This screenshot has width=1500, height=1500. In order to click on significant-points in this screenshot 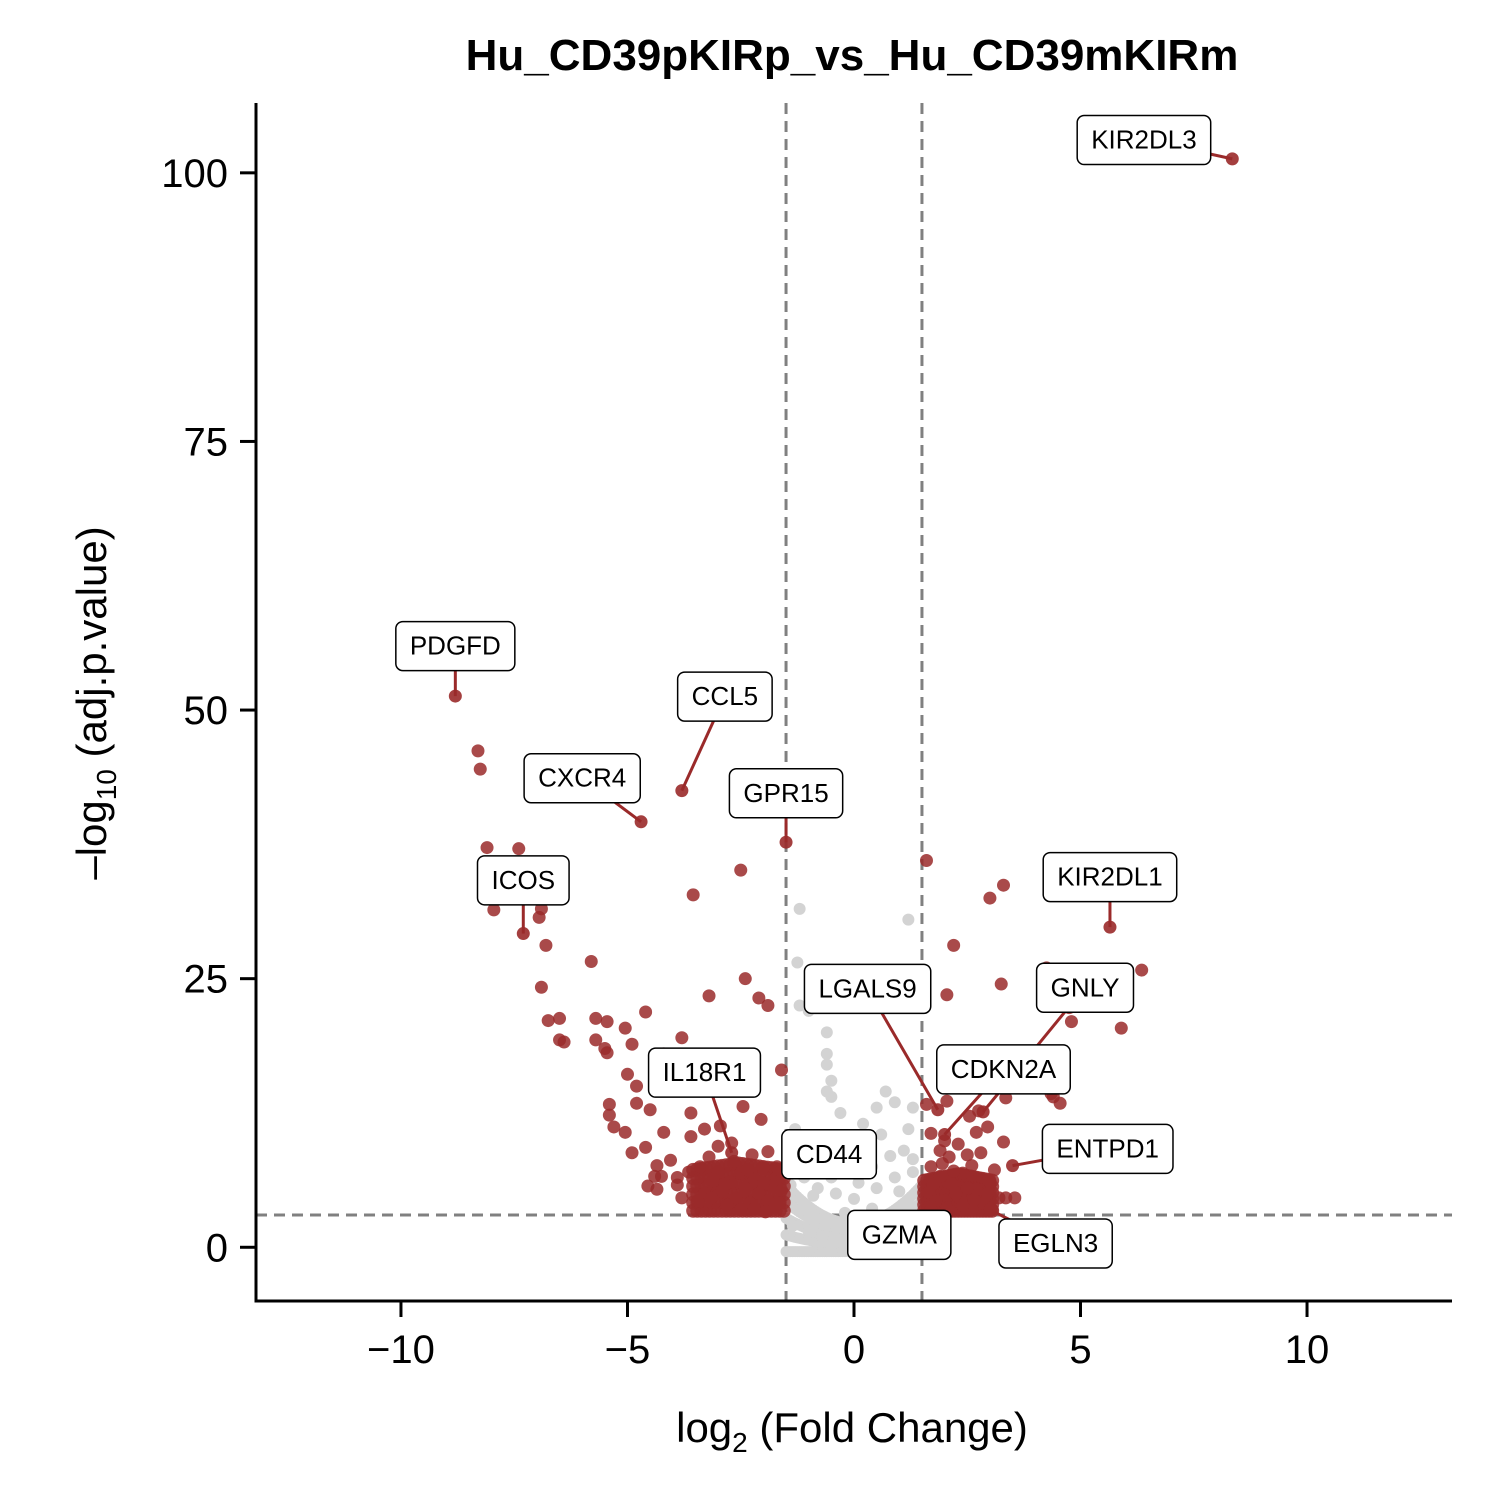, I will do `click(810, 981)`.